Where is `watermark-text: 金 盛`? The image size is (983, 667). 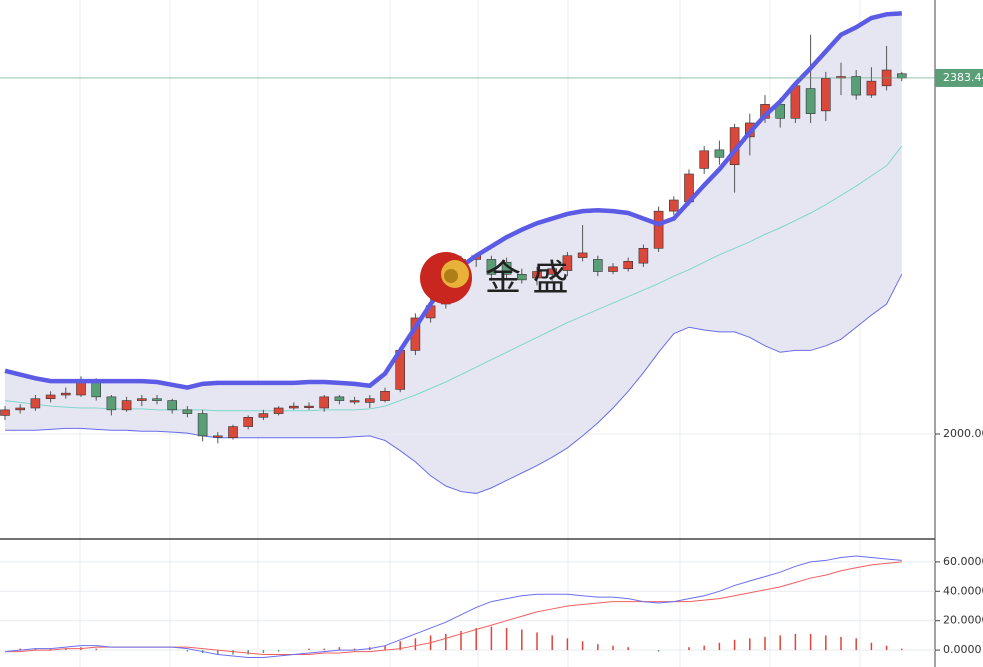
watermark-text: 金 盛 is located at coordinates (526, 278).